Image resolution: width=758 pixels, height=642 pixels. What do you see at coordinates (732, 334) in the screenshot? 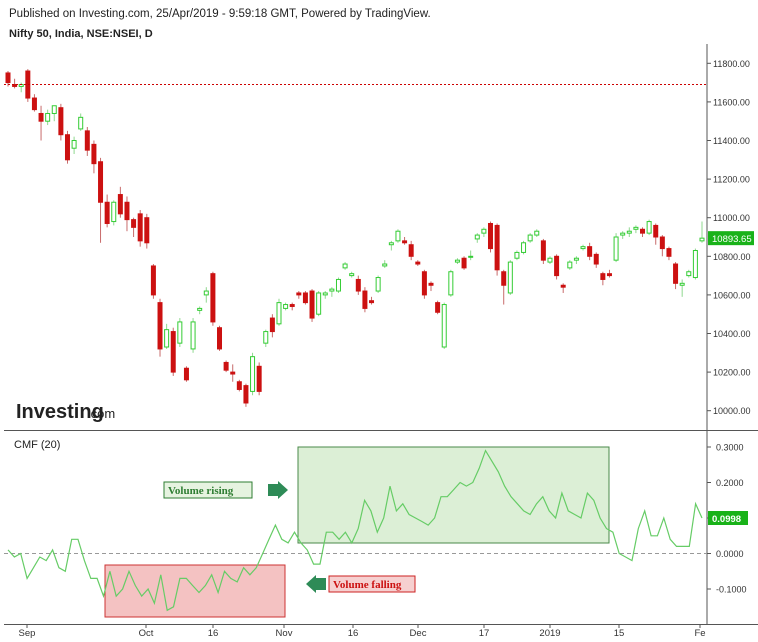
I see `price-tick-label: 10400.00` at bounding box center [732, 334].